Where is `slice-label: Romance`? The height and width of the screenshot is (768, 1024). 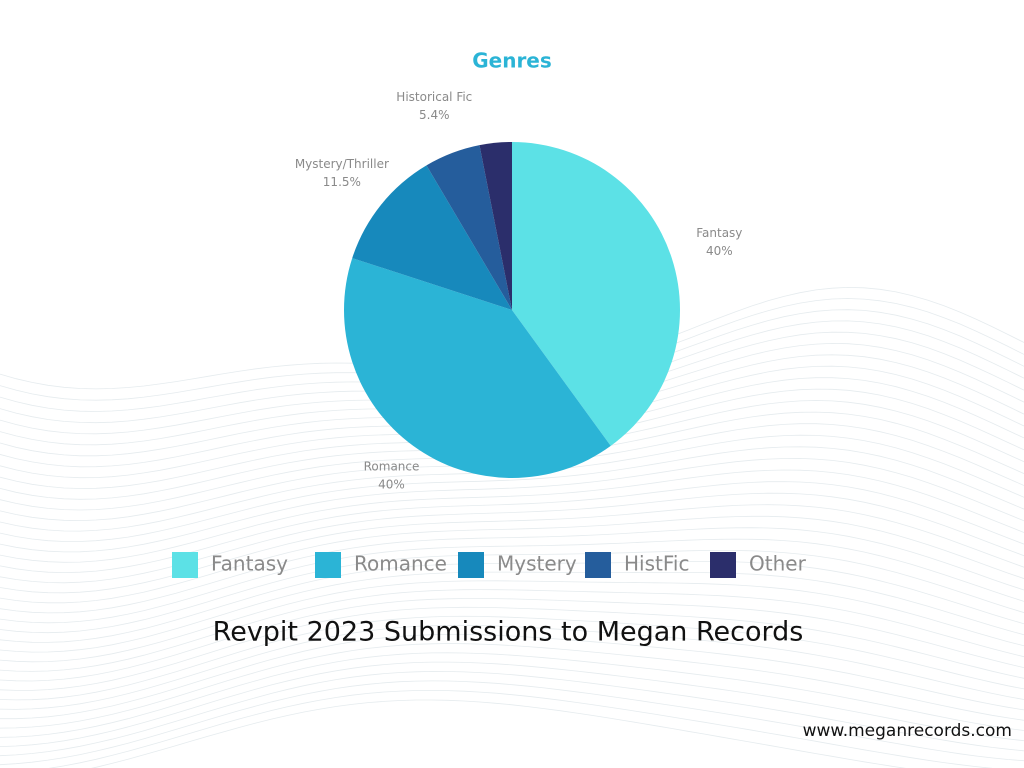 slice-label: Romance is located at coordinates (392, 466).